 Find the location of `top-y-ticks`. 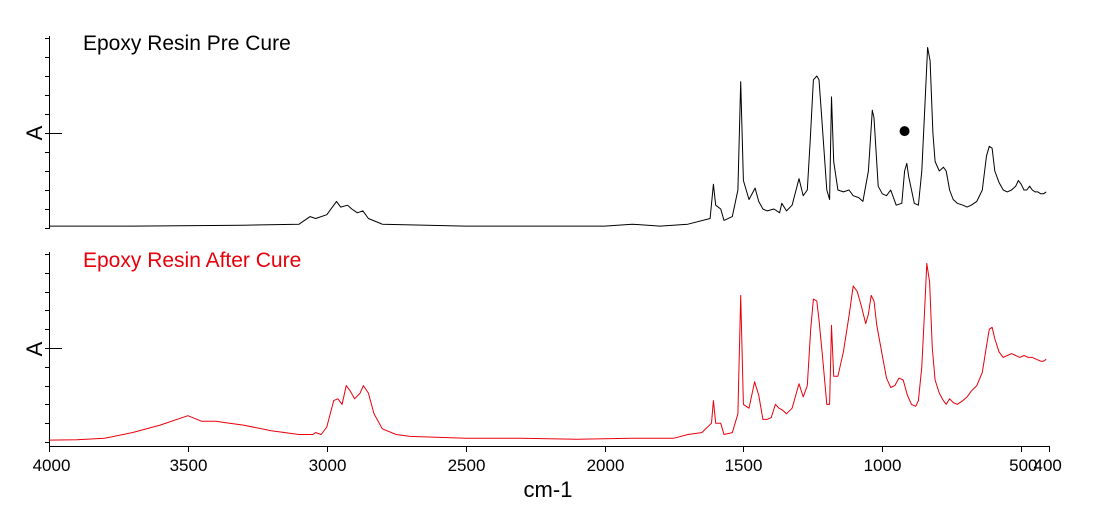

top-y-ticks is located at coordinates (53, 133).